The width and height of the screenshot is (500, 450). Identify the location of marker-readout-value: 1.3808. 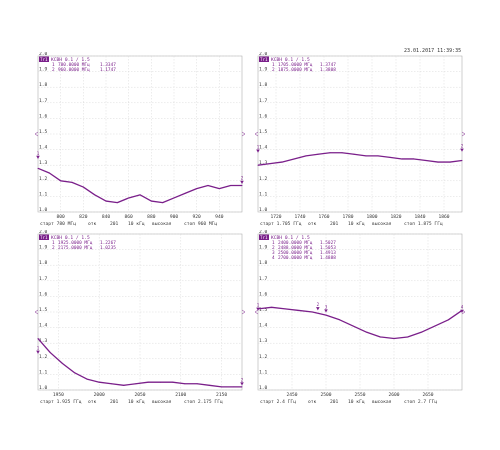
(328, 70).